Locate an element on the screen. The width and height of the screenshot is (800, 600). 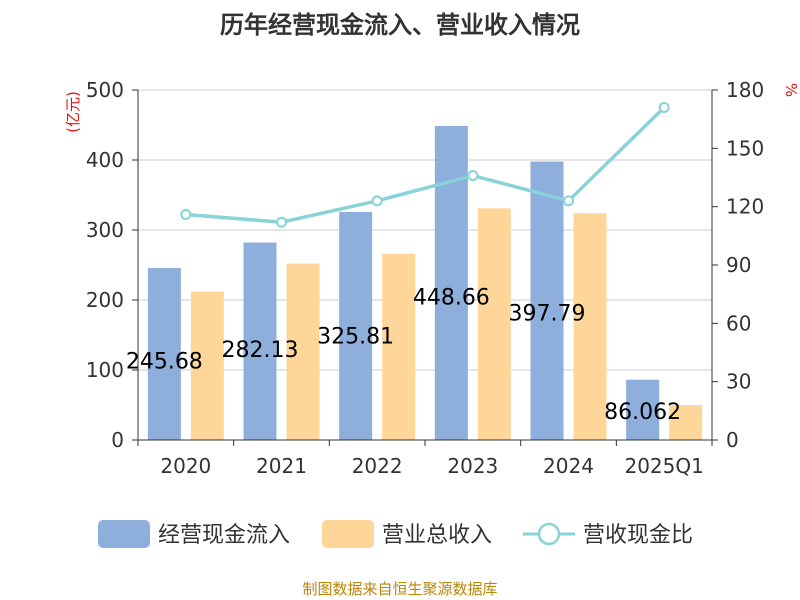
ratio-line is located at coordinates (425, 165).